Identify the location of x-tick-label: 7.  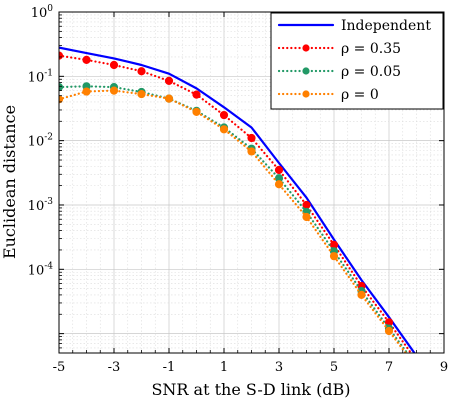
(389, 367).